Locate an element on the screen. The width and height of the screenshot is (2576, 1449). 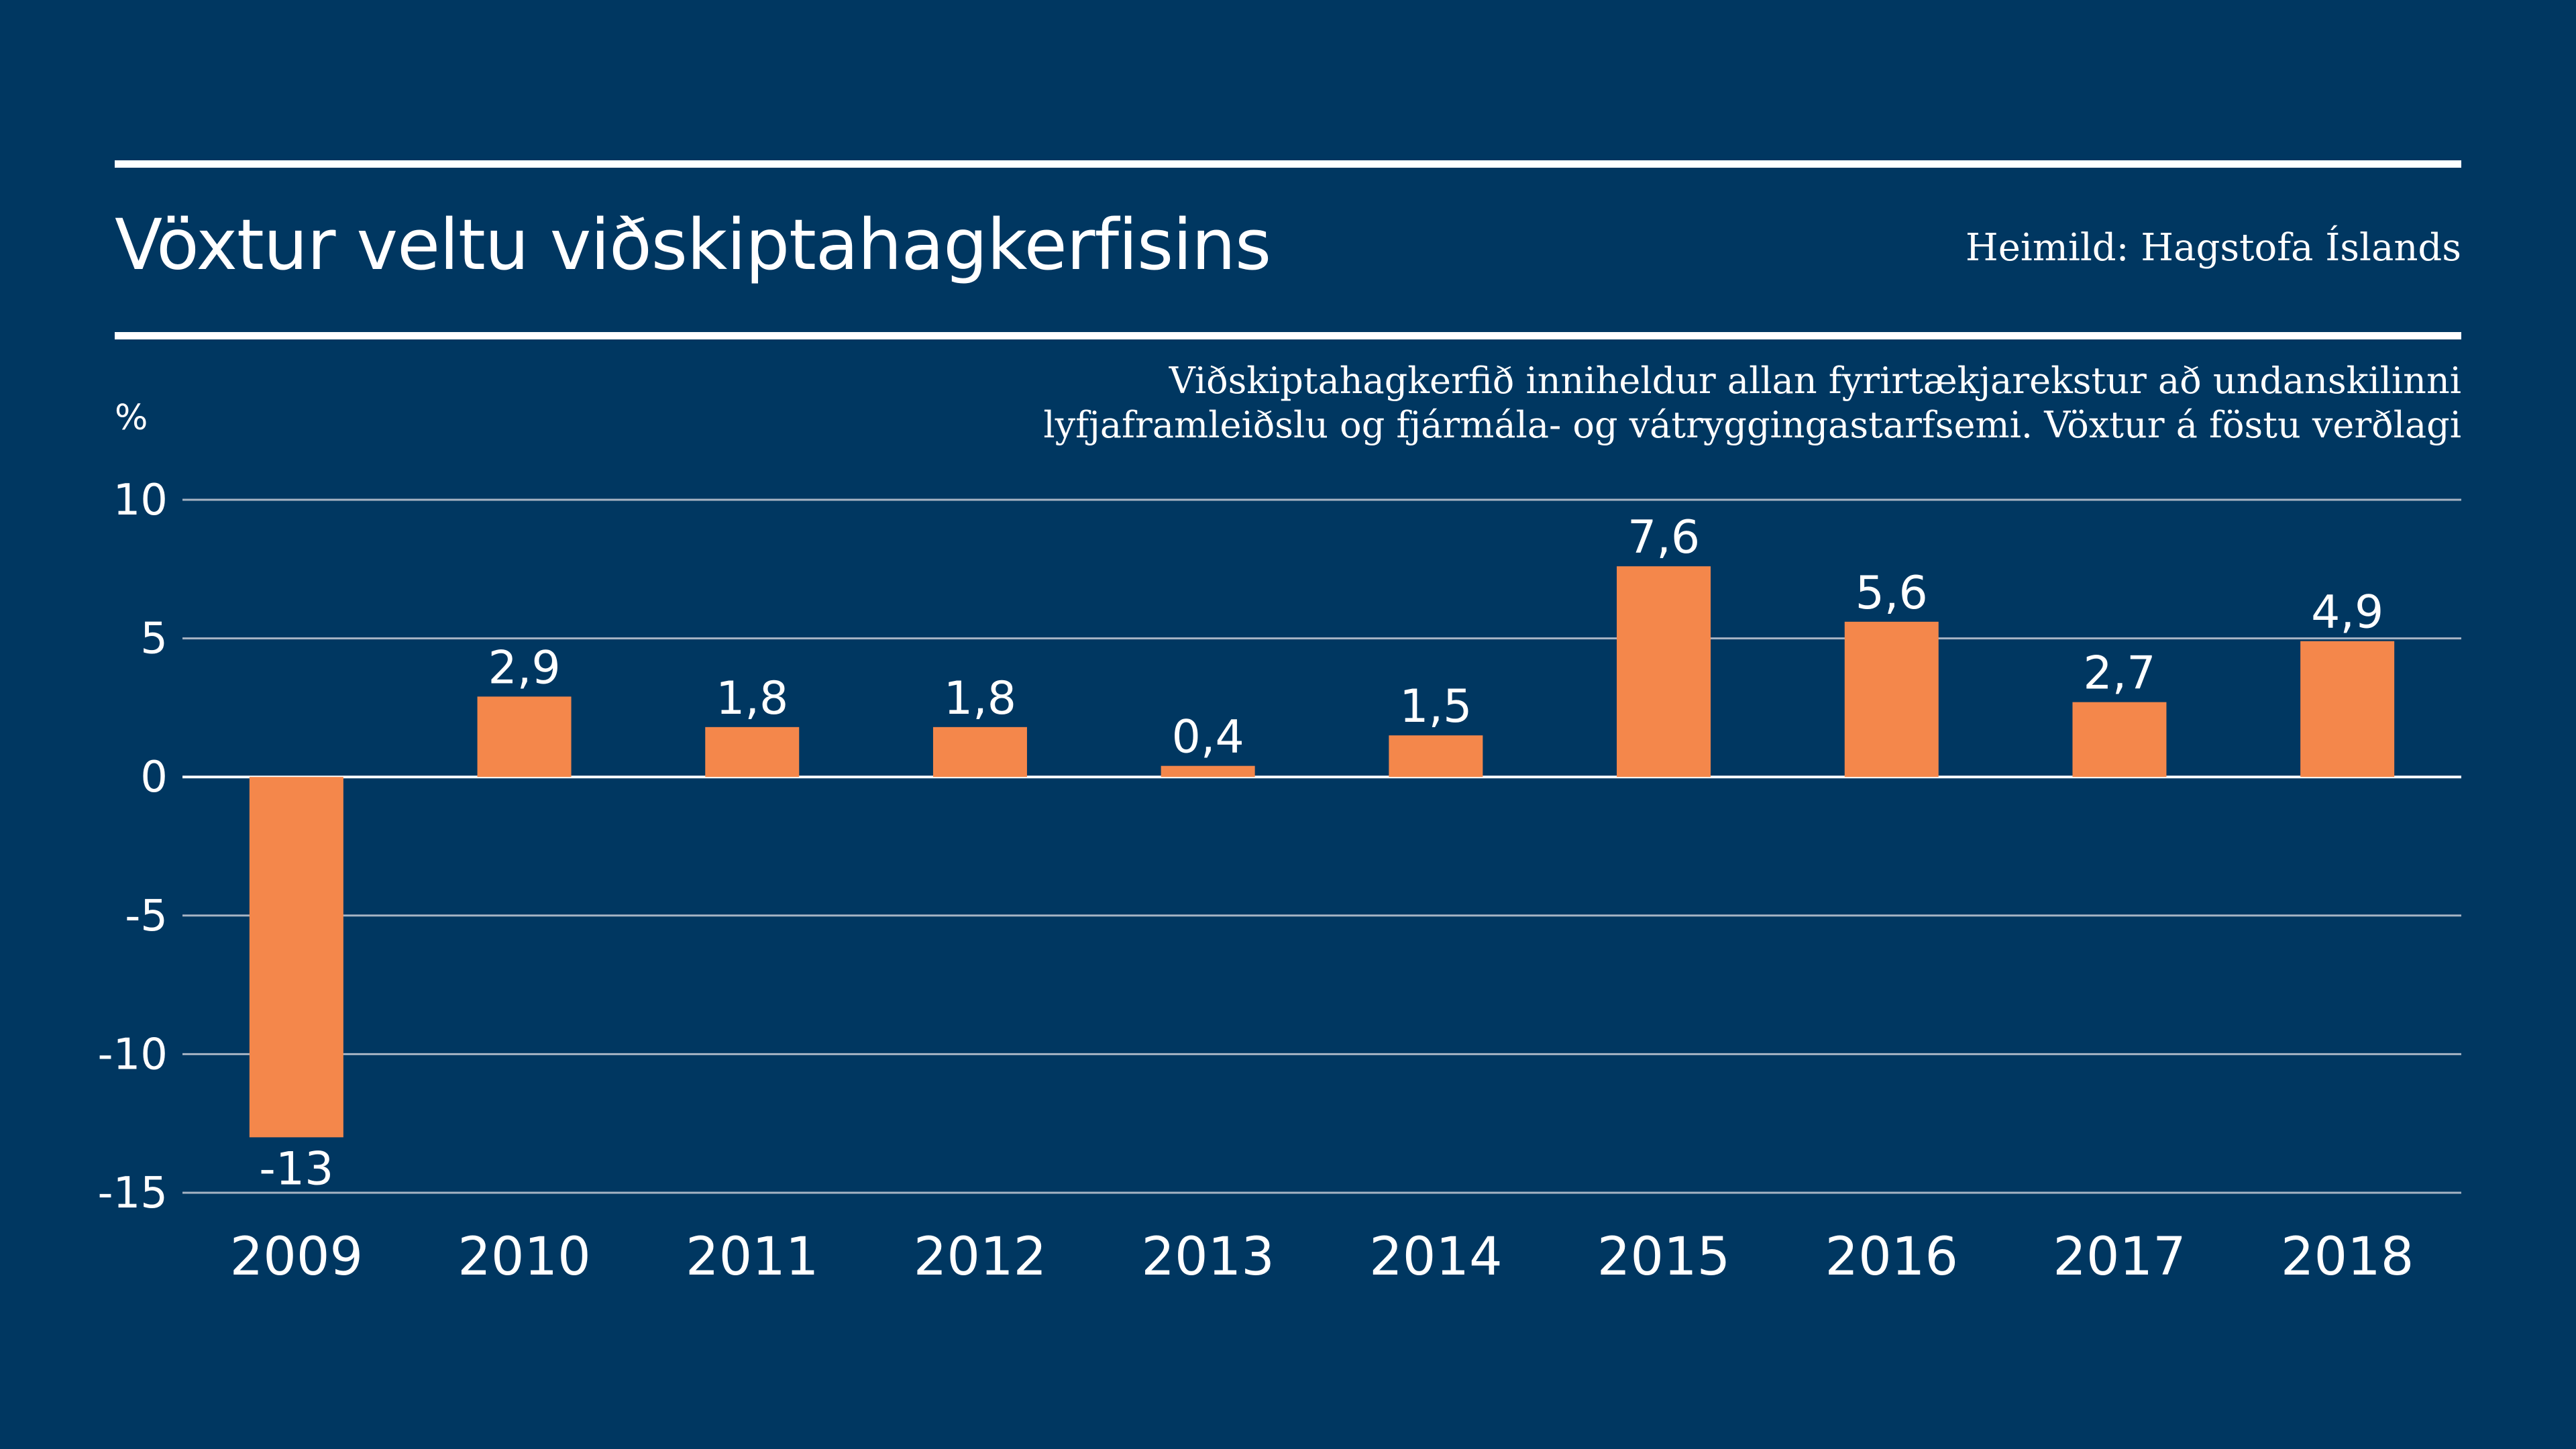
x-axis-labels: 2009 2010 2011 2012 2013 2014 2015 2016 2017 2018 is located at coordinates (1322, 1257).